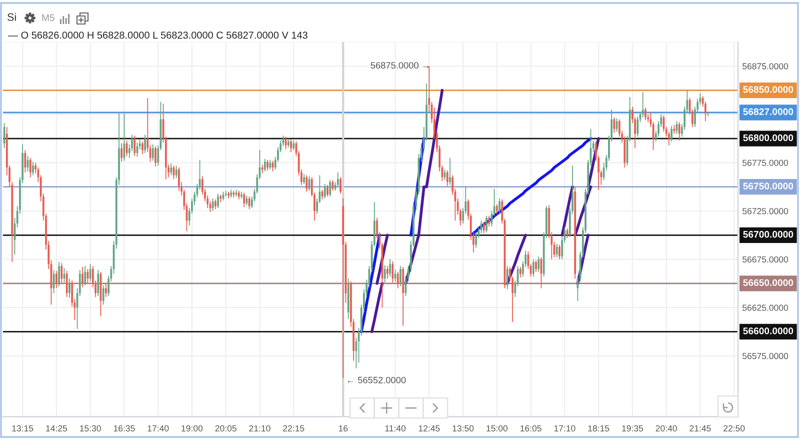 The height and width of the screenshot is (440, 800). What do you see at coordinates (768, 282) in the screenshot?
I see `ref-line-label: 56650.0000` at bounding box center [768, 282].